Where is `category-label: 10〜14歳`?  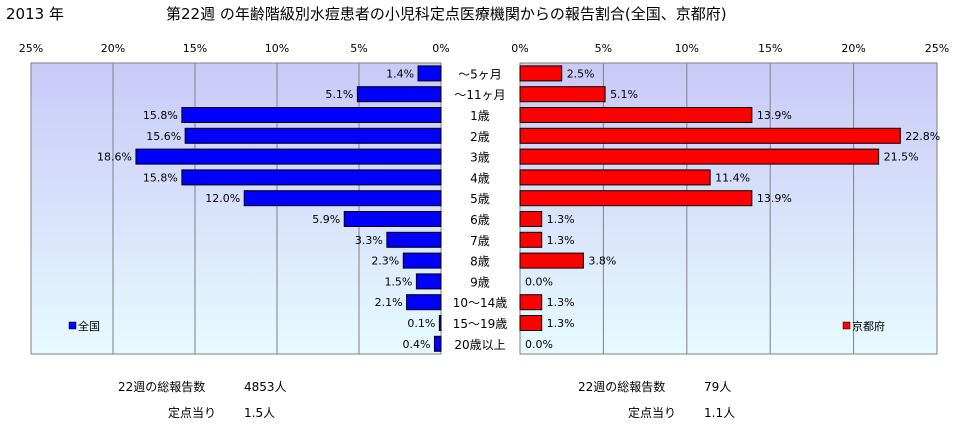 category-label: 10〜14歳 is located at coordinates (480, 303).